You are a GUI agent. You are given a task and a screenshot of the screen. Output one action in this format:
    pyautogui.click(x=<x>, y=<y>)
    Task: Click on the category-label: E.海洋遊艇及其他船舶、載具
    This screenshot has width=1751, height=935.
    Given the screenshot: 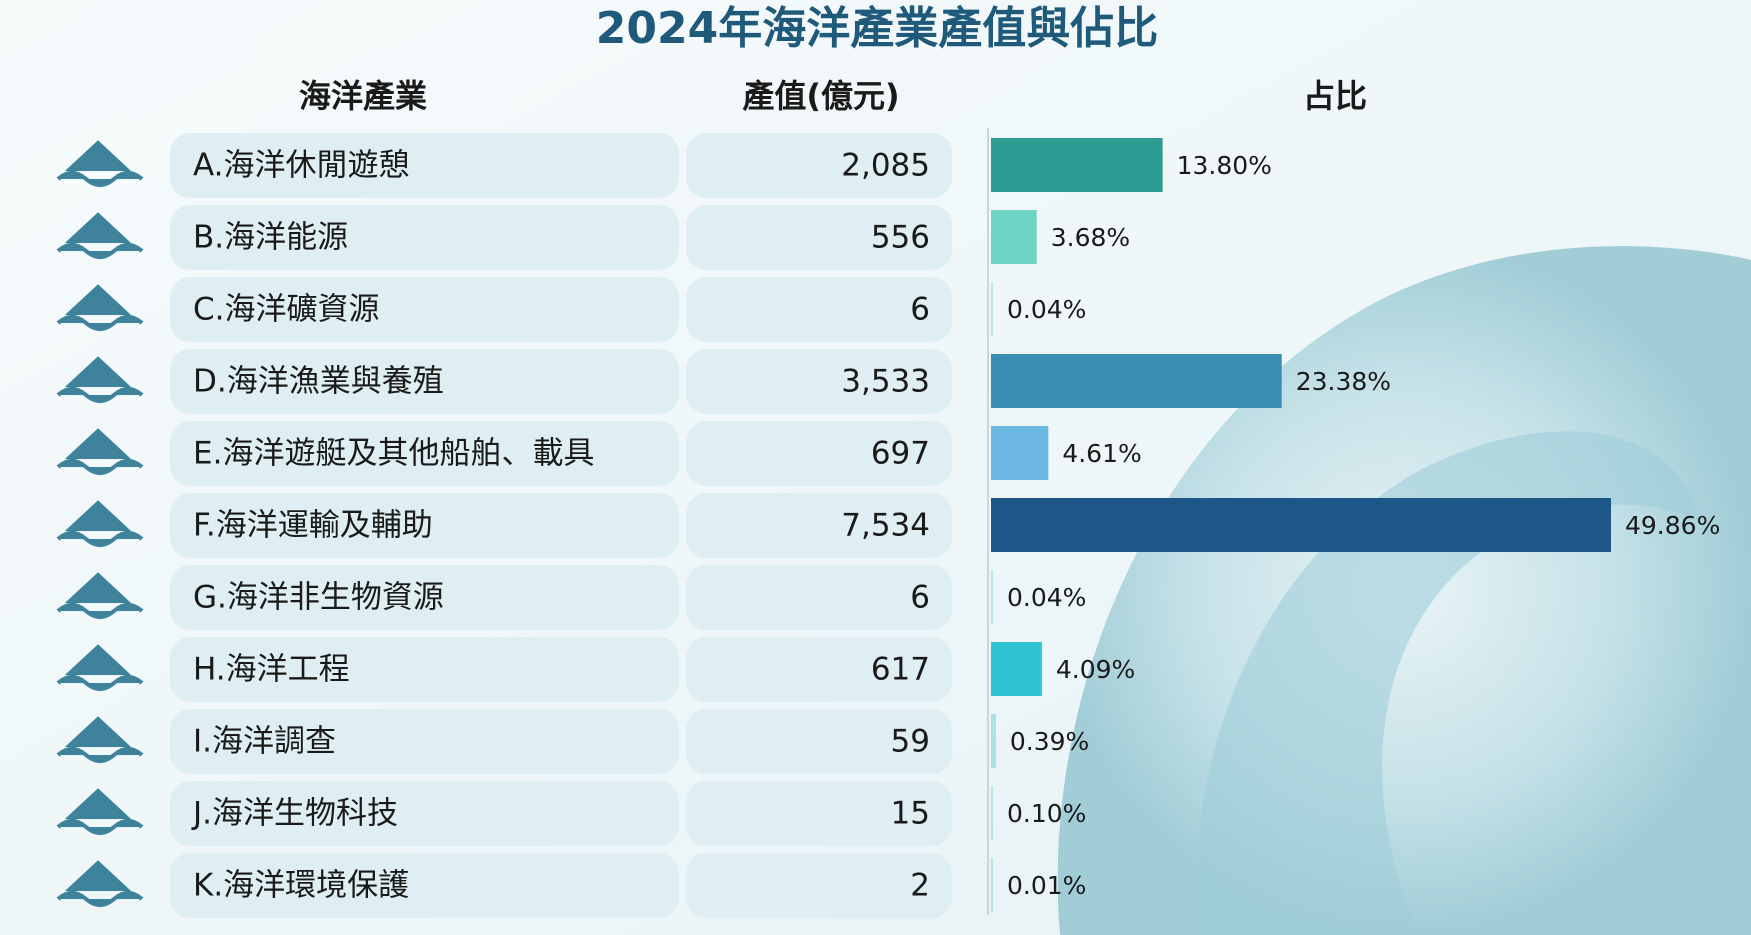 What is the action you would take?
    pyautogui.click(x=393, y=454)
    